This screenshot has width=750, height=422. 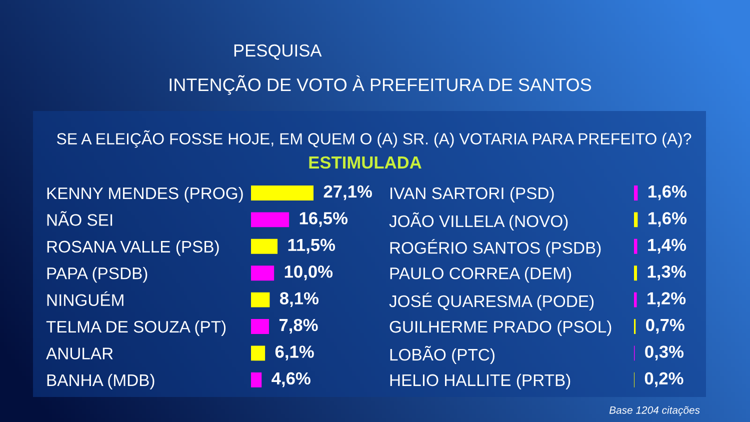 What do you see at coordinates (495, 248) in the screenshot?
I see `y-tick-label: ROGÉRIO SANTOS (PSDB)` at bounding box center [495, 248].